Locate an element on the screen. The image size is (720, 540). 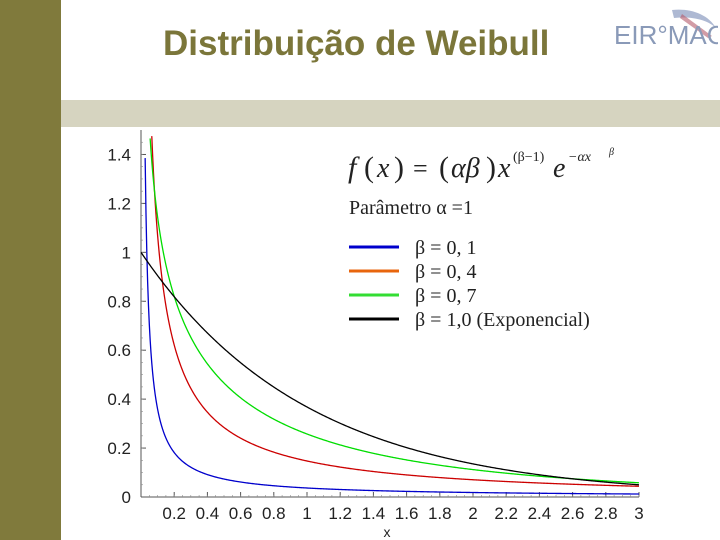
y-tick-label: 0.8 is located at coordinates (119, 301).